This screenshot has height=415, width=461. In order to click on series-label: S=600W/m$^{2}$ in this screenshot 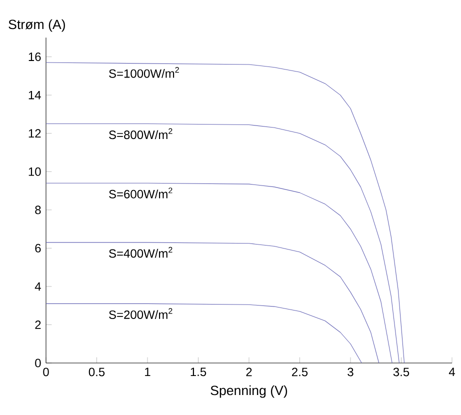, I will do `click(140, 193)`.